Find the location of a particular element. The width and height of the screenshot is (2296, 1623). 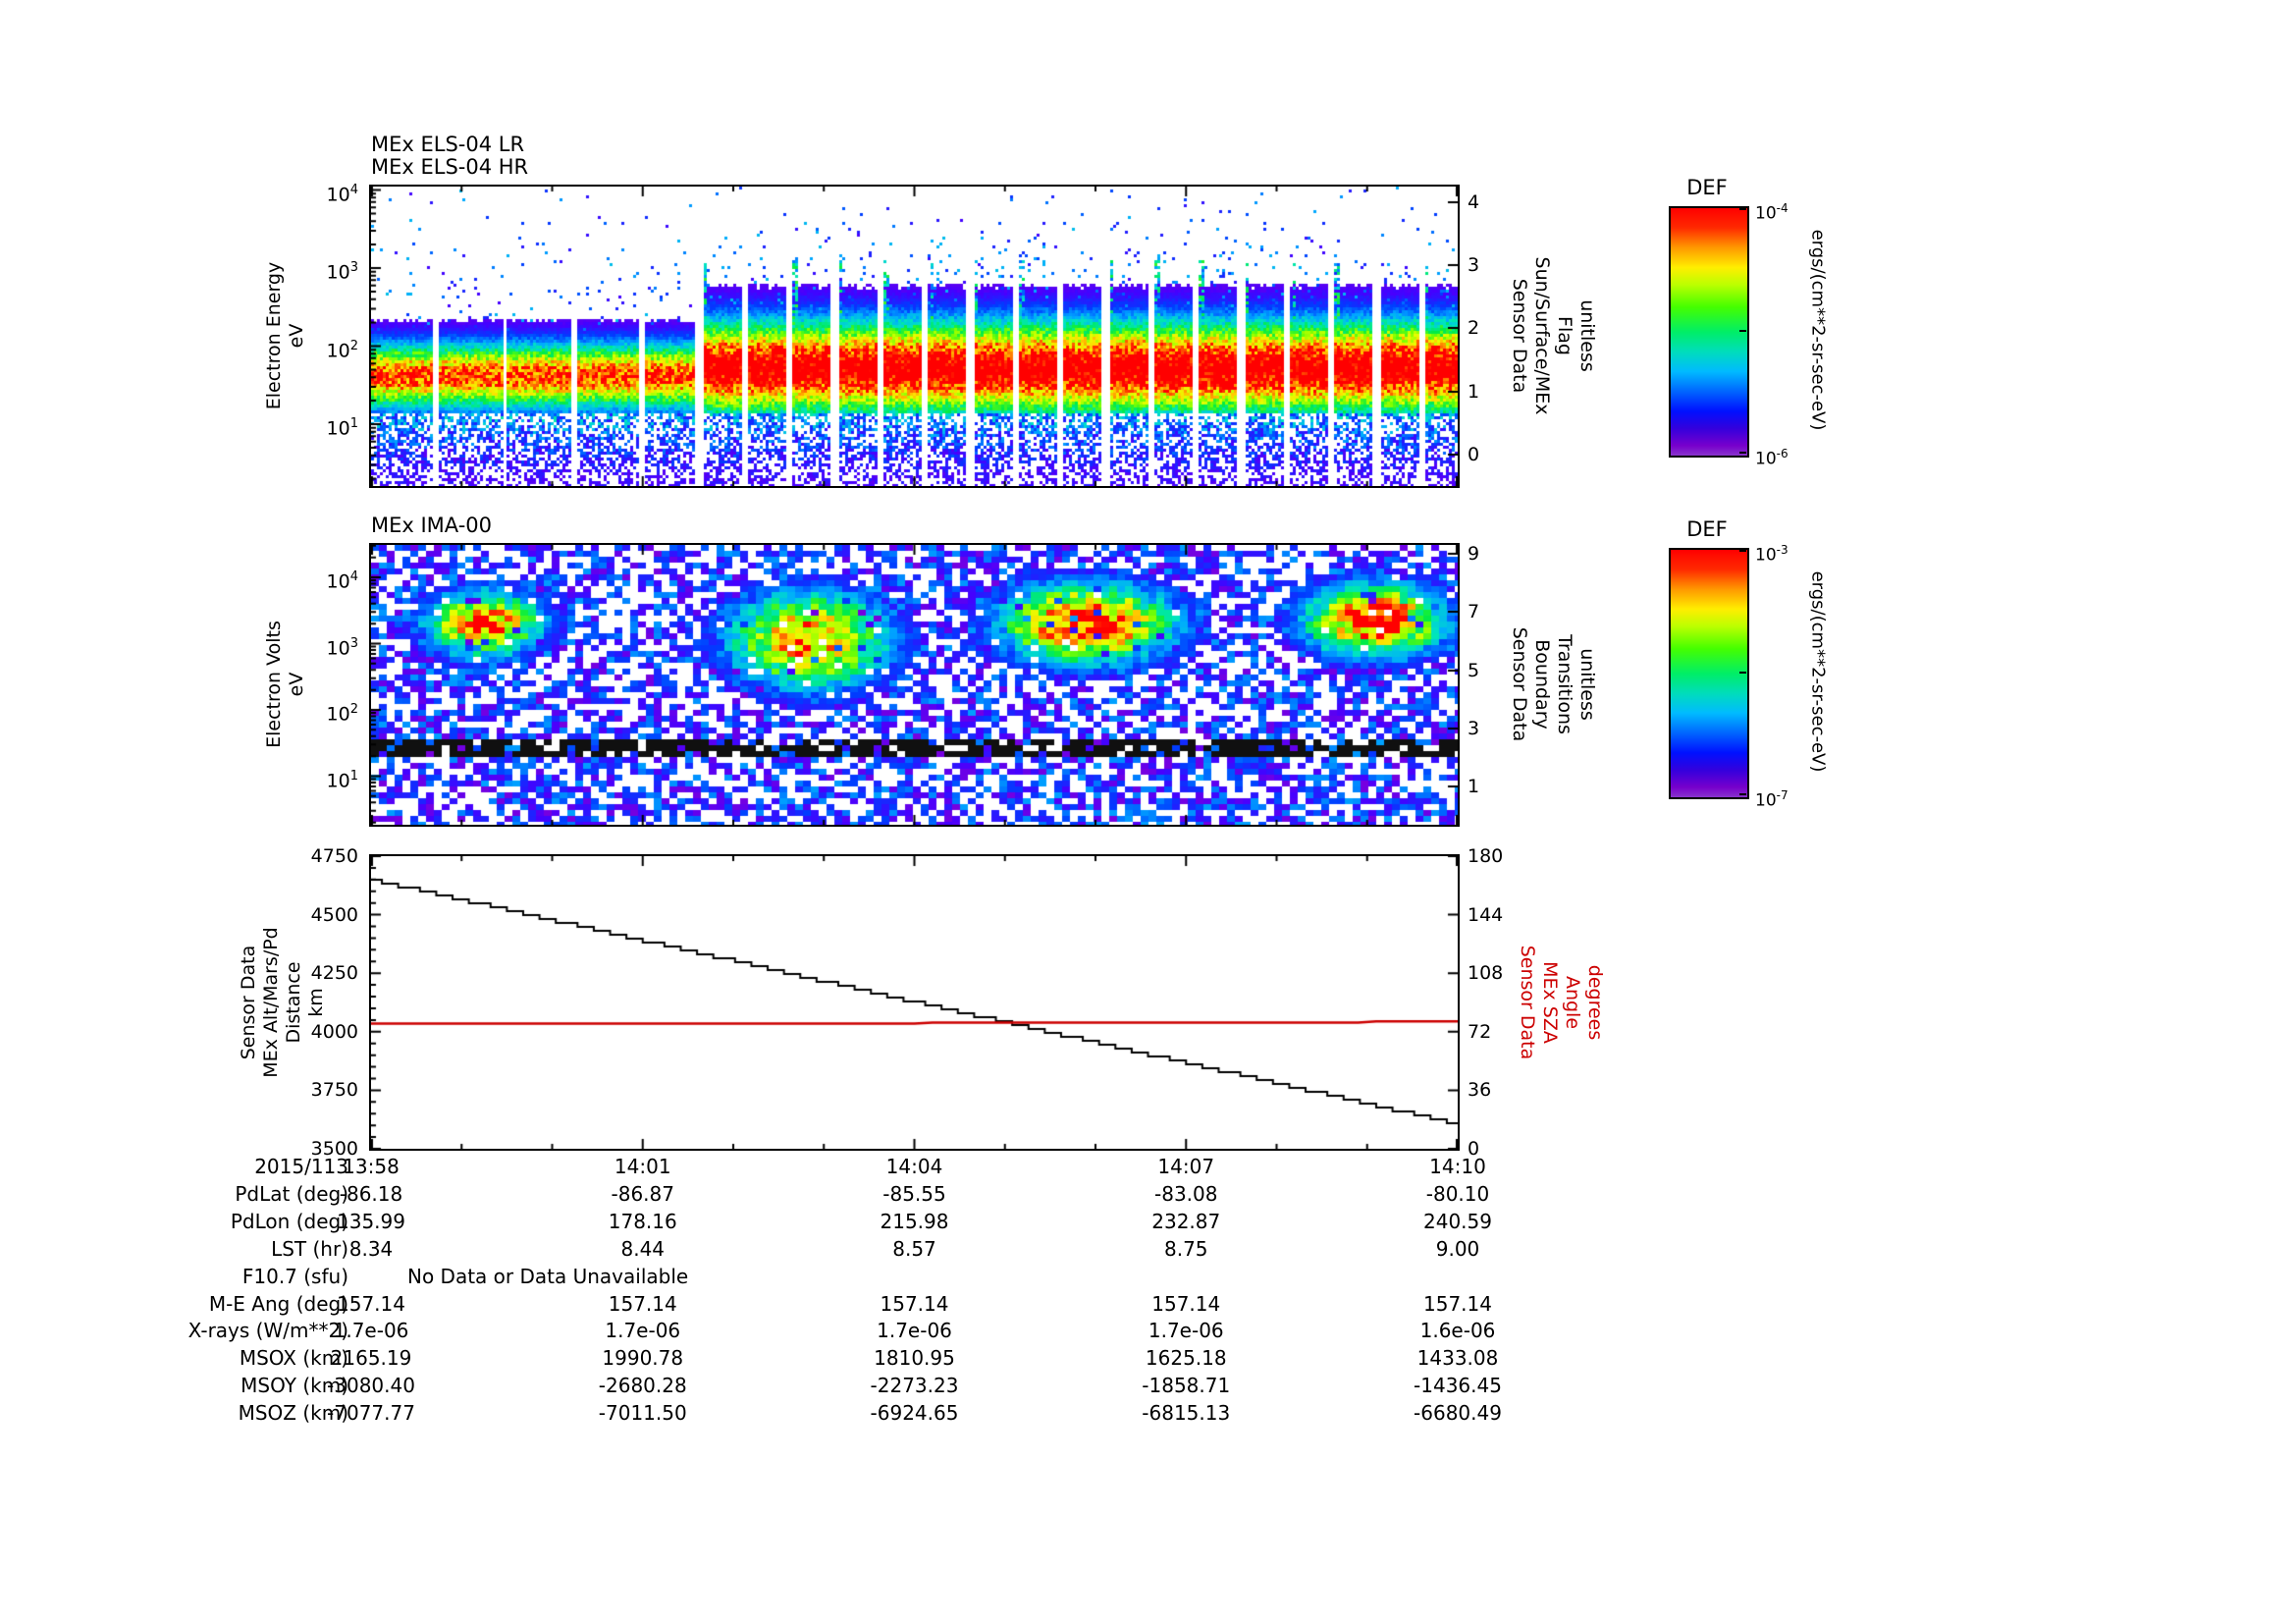

table-value: 9.00 is located at coordinates (1457, 1248).